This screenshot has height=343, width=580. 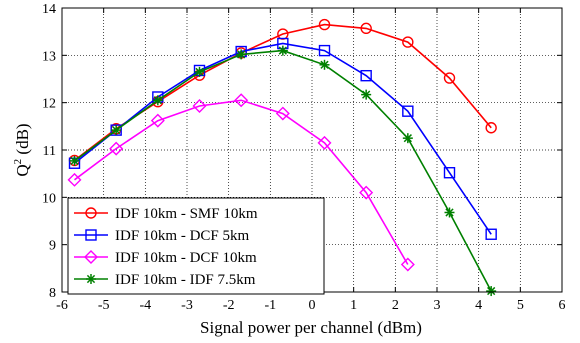 I want to click on legend-item-3: IDF 10km - DCF 10km, so click(x=165, y=258).